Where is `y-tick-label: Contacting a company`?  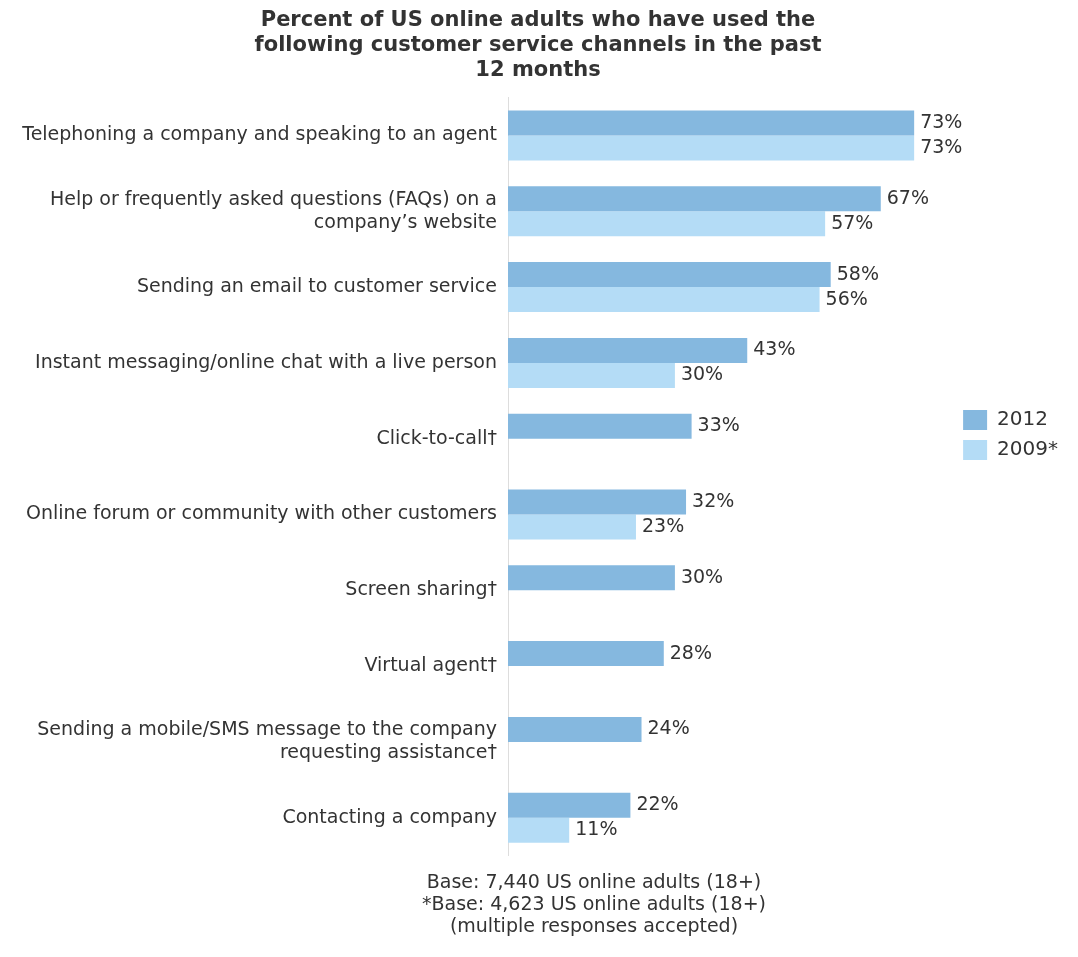
y-tick-label: Contacting a company is located at coordinates (389, 815).